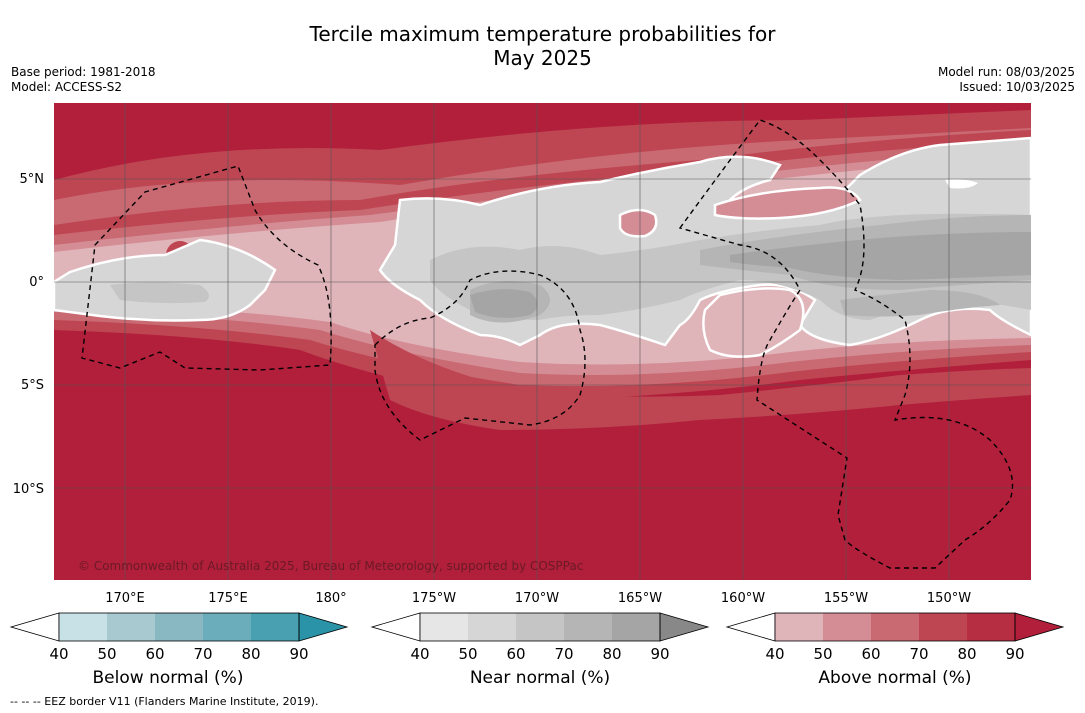  What do you see at coordinates (540, 678) in the screenshot?
I see `colorbar-title-near: Near normal (%)` at bounding box center [540, 678].